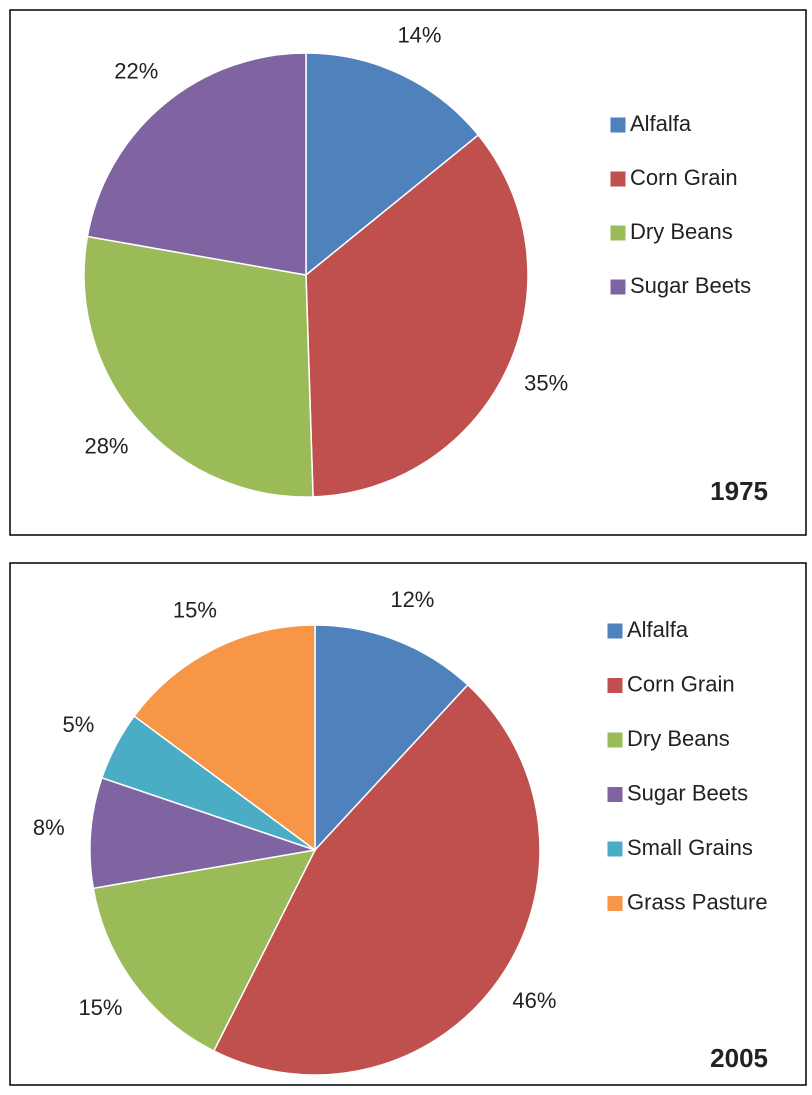  Describe the element at coordinates (739, 491) in the screenshot. I see `chart-title: 1975` at that location.